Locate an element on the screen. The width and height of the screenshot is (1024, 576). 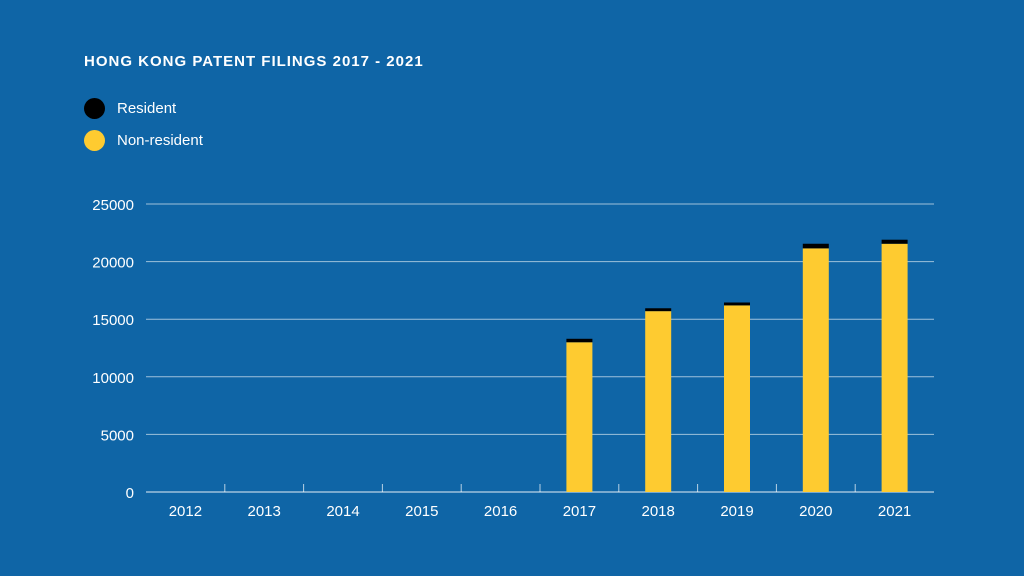
bar-resident-2021 is located at coordinates (894, 241).